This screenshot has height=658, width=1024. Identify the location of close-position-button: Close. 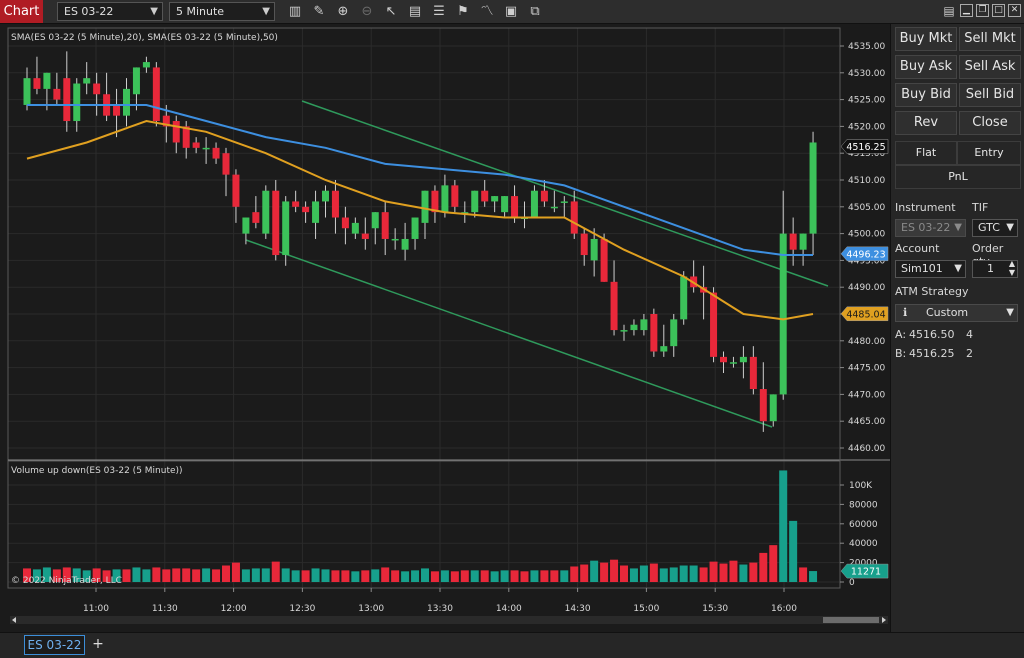
(990, 123).